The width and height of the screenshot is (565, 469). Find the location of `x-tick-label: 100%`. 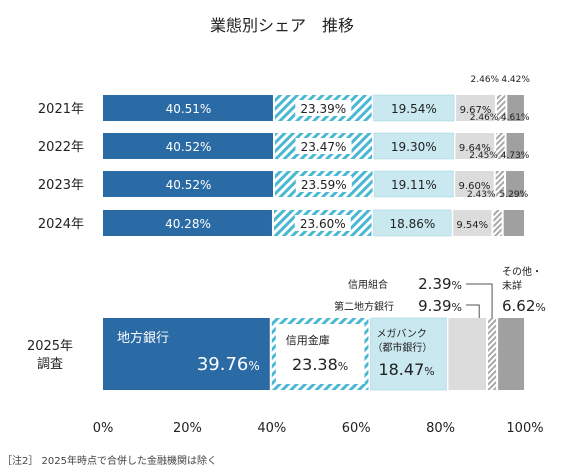

x-tick-label: 100% is located at coordinates (524, 428).